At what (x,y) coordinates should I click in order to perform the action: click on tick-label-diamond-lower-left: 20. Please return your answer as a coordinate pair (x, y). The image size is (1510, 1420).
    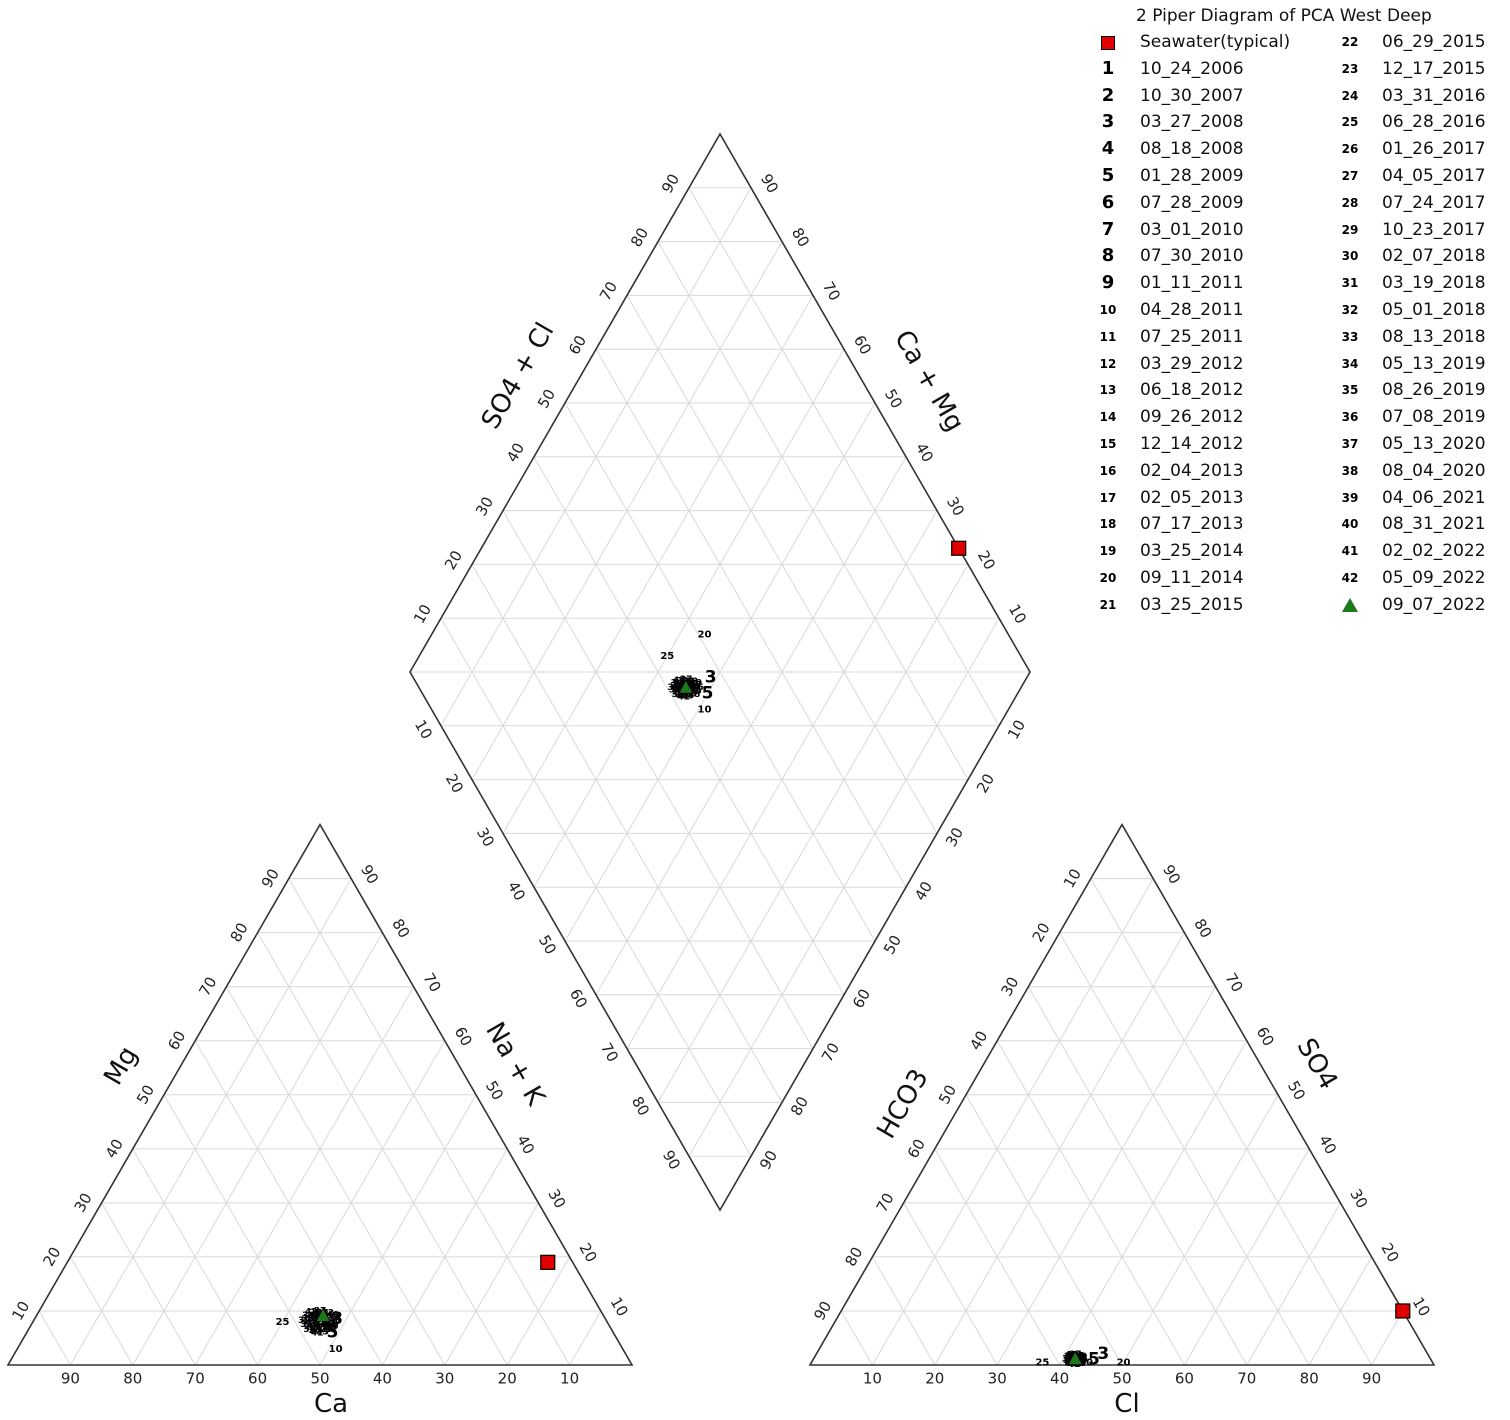
    Looking at the image, I should click on (454, 784).